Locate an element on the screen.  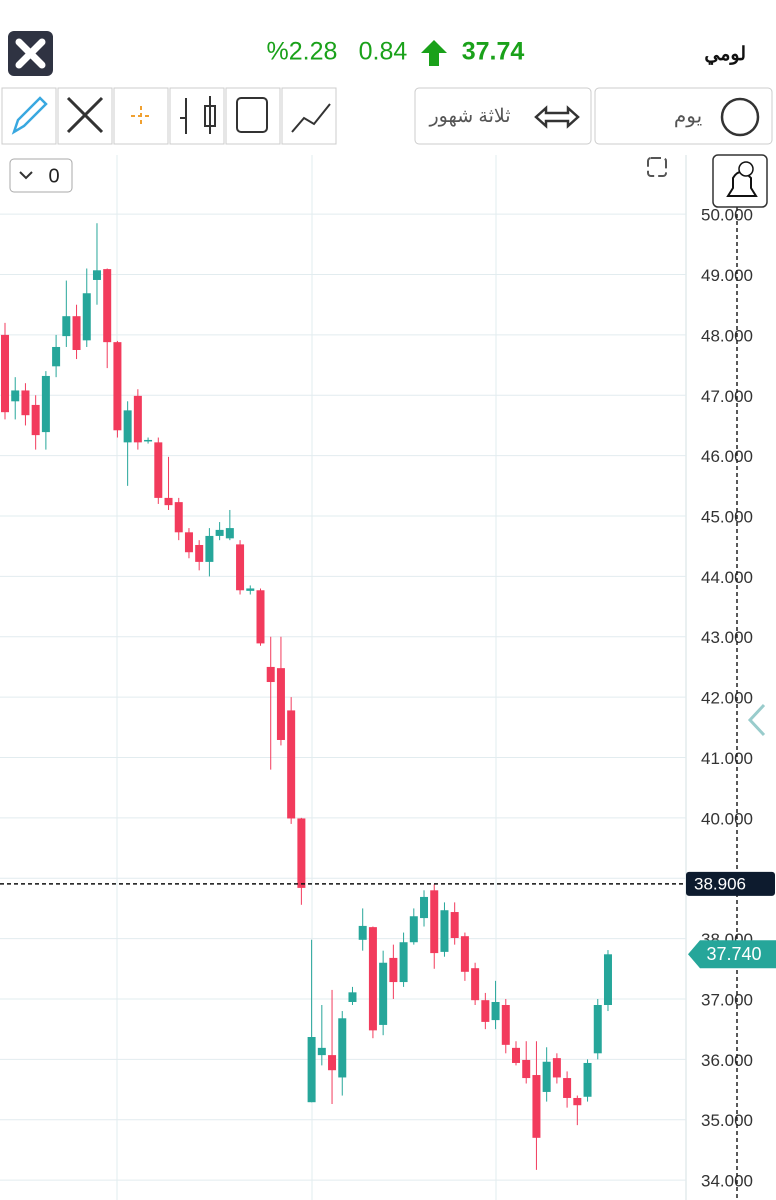
indicators is located at coordinates (253, 116).